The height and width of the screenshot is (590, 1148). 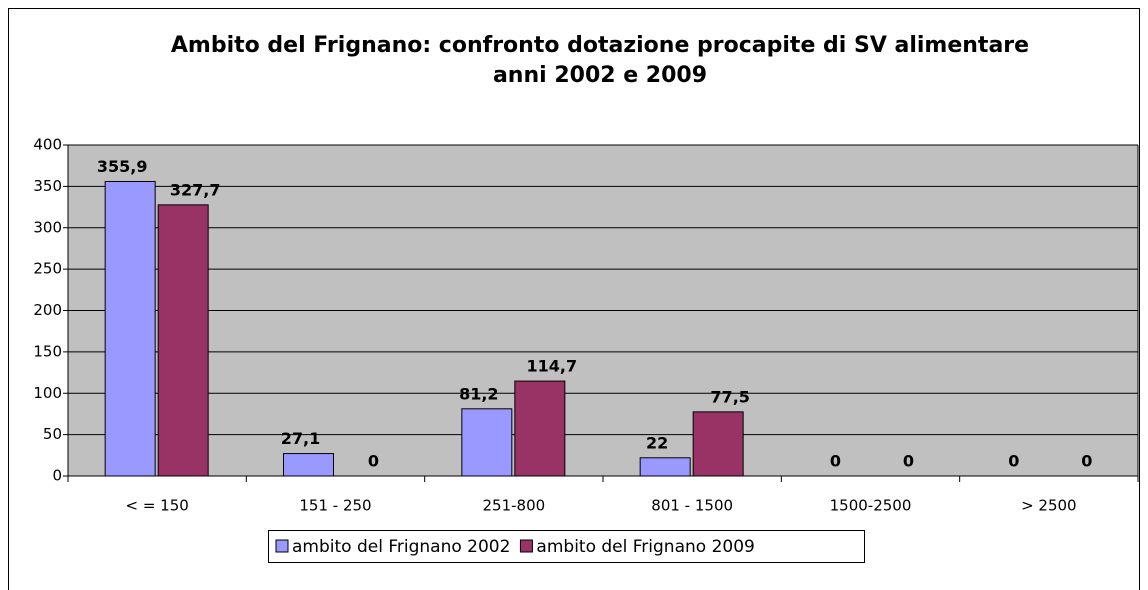 I want to click on y-tick-label: 400, so click(x=47, y=145).